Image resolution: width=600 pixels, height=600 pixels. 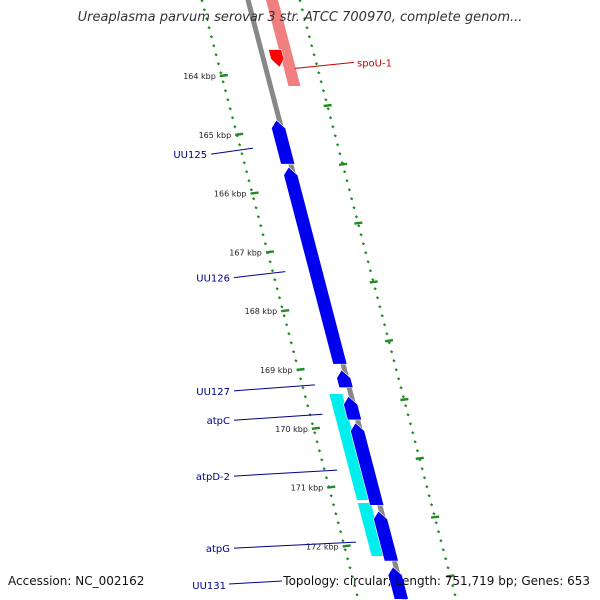 What do you see at coordinates (315, 265) in the screenshot?
I see `gene-arrow-uu126` at bounding box center [315, 265].